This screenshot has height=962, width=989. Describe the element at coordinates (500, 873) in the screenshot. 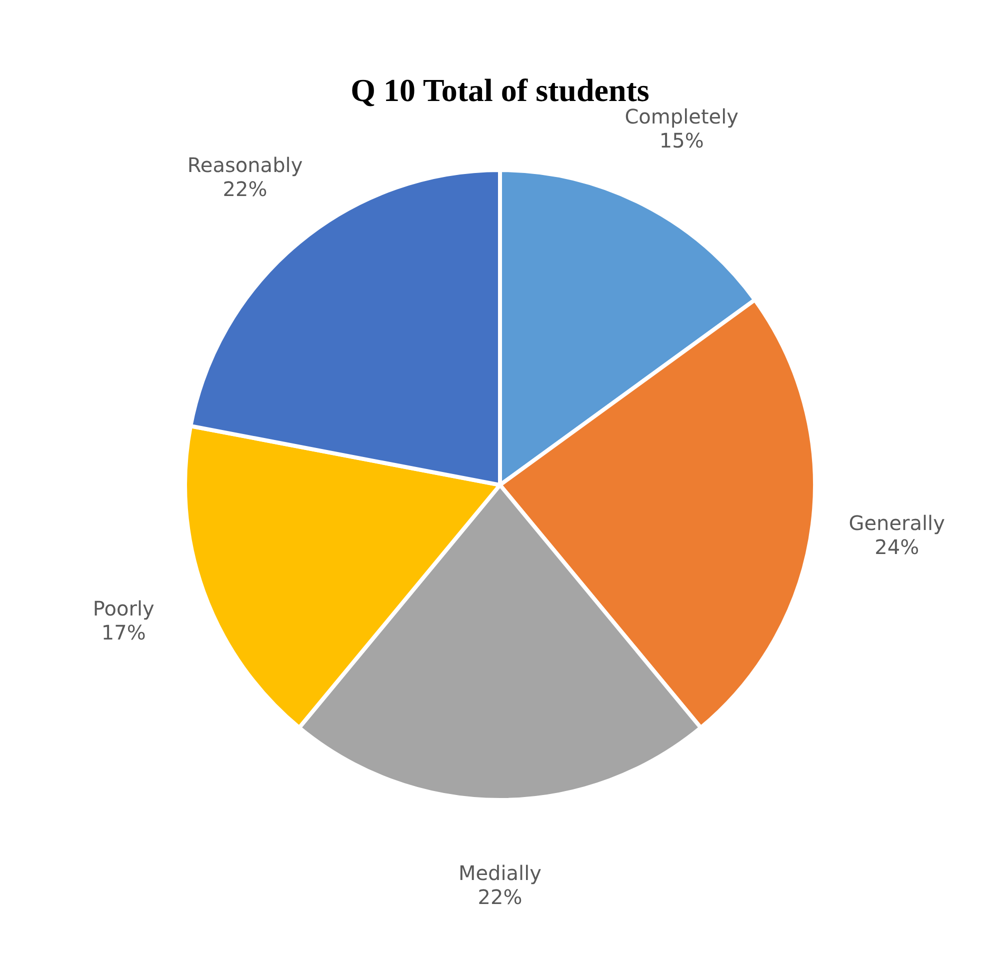

I see `slice-label: Medially` at that location.